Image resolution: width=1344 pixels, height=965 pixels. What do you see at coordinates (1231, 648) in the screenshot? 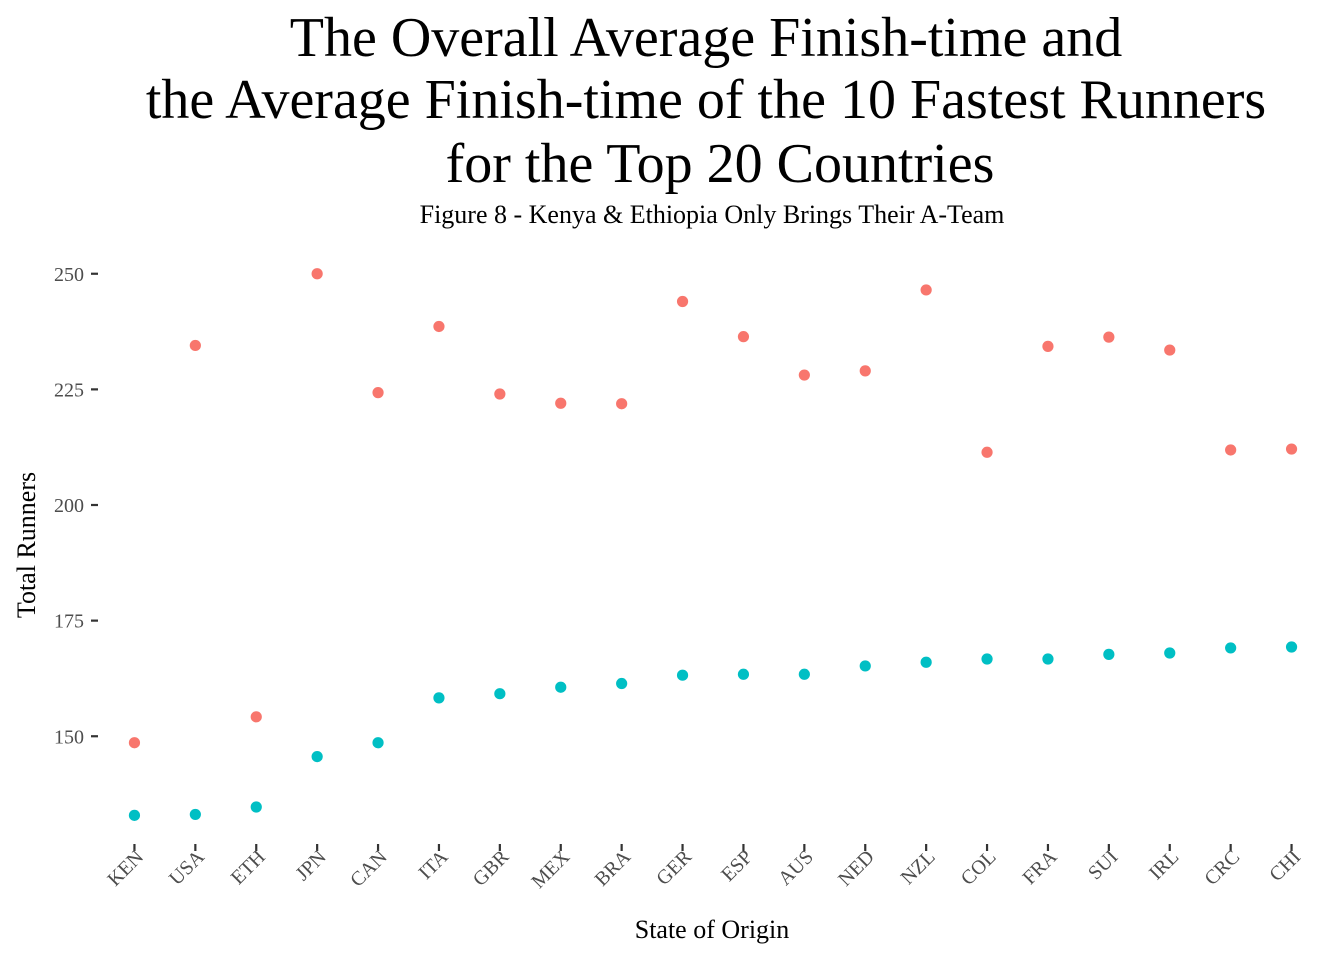
I see `point-series2-crc` at bounding box center [1231, 648].